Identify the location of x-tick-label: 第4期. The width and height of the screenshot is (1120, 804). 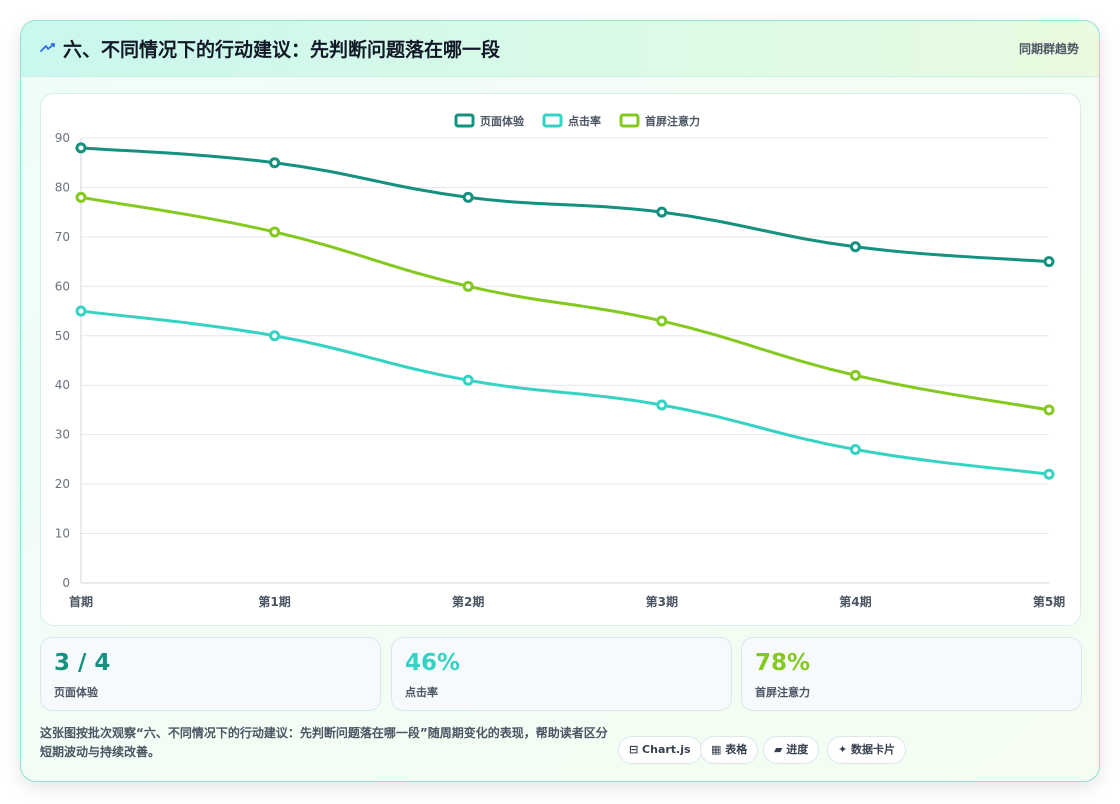
(855, 601).